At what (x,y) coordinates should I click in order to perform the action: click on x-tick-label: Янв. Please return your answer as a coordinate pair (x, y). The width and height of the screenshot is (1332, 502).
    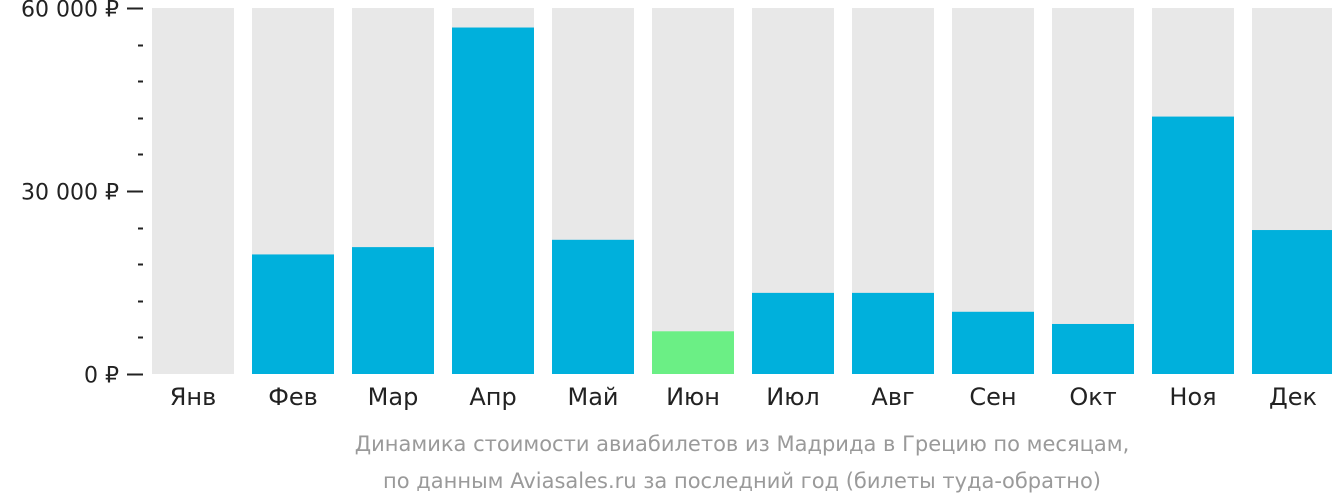
    Looking at the image, I should click on (193, 397).